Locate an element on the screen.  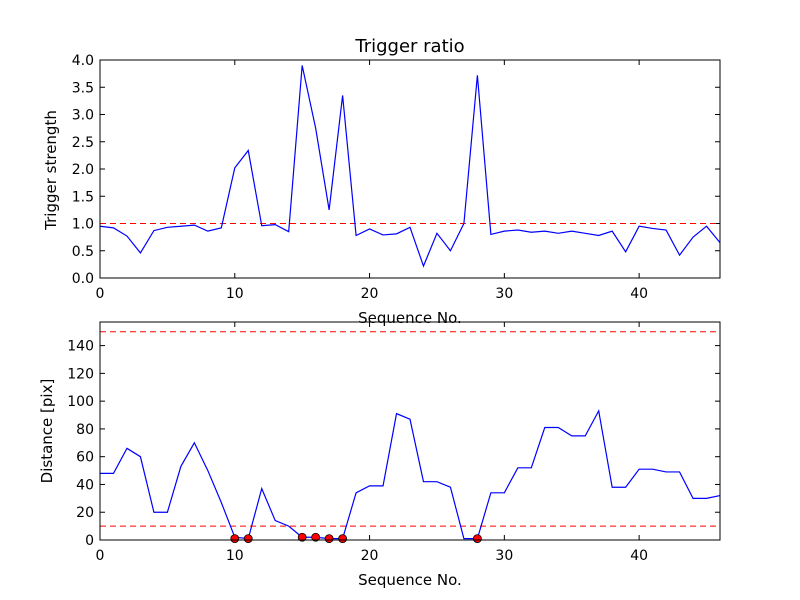
top-y-tick-label: 1.0 is located at coordinates (83, 225).